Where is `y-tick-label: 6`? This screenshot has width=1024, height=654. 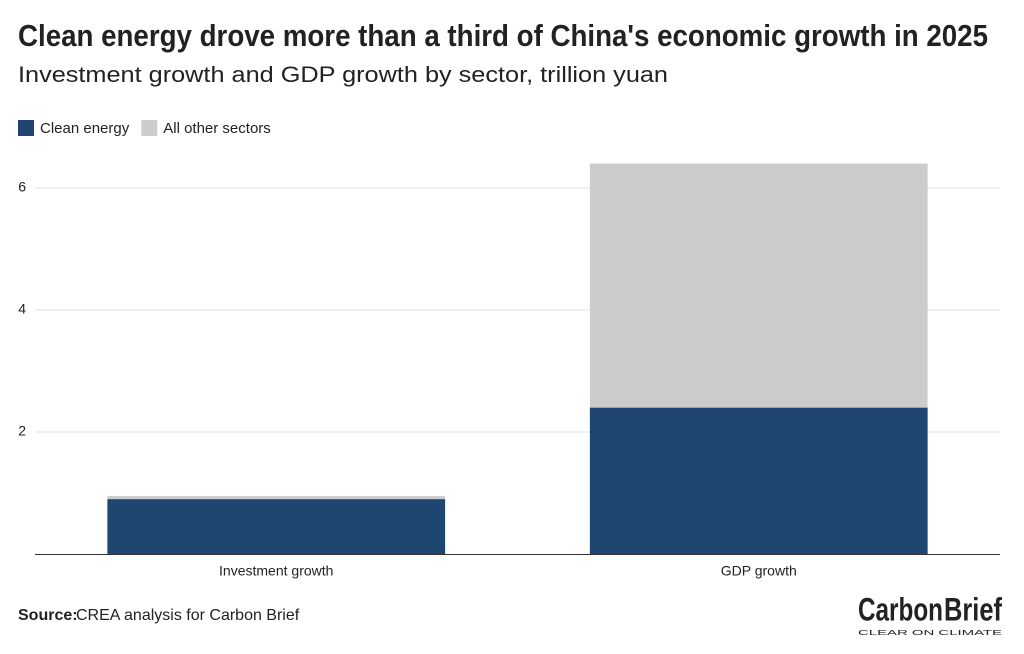 y-tick-label: 6 is located at coordinates (22, 187).